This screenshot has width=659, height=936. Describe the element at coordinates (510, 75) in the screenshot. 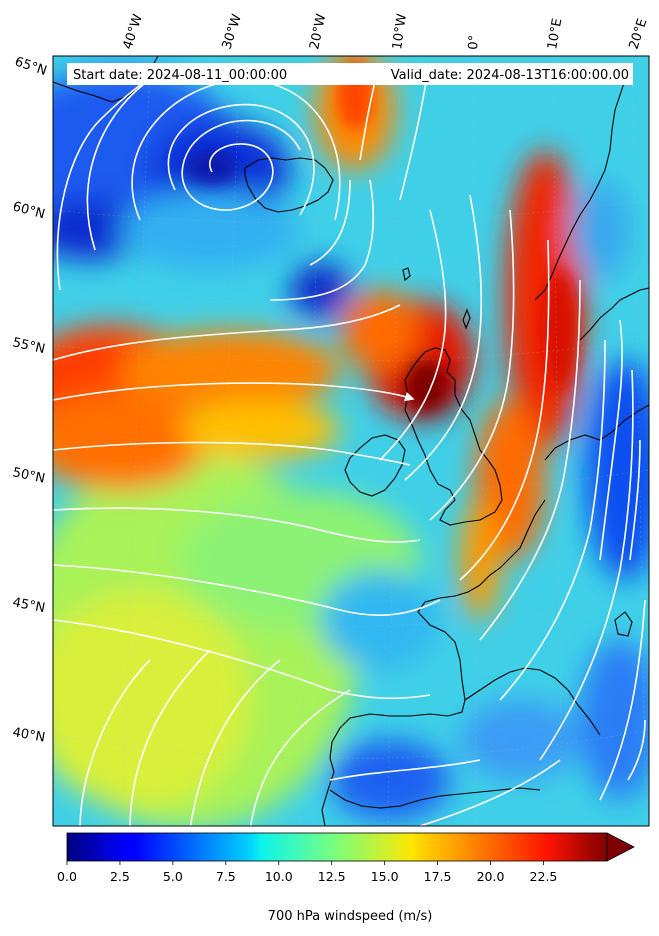

I see `valid-date-label: Valid_date: 2024-08-13T16:00:00.00` at that location.